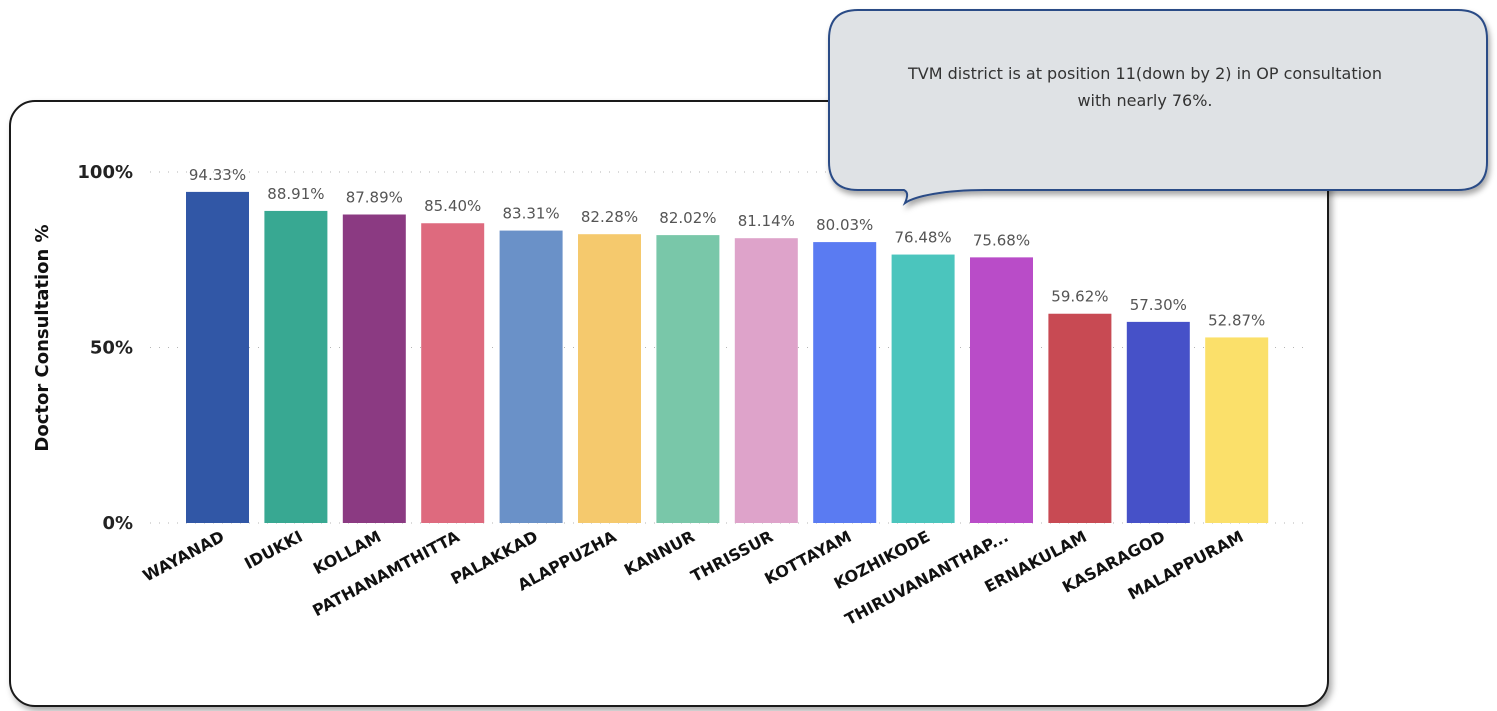 Image resolution: width=1497 pixels, height=711 pixels. What do you see at coordinates (922, 238) in the screenshot?
I see `data-label: 76.48%` at bounding box center [922, 238].